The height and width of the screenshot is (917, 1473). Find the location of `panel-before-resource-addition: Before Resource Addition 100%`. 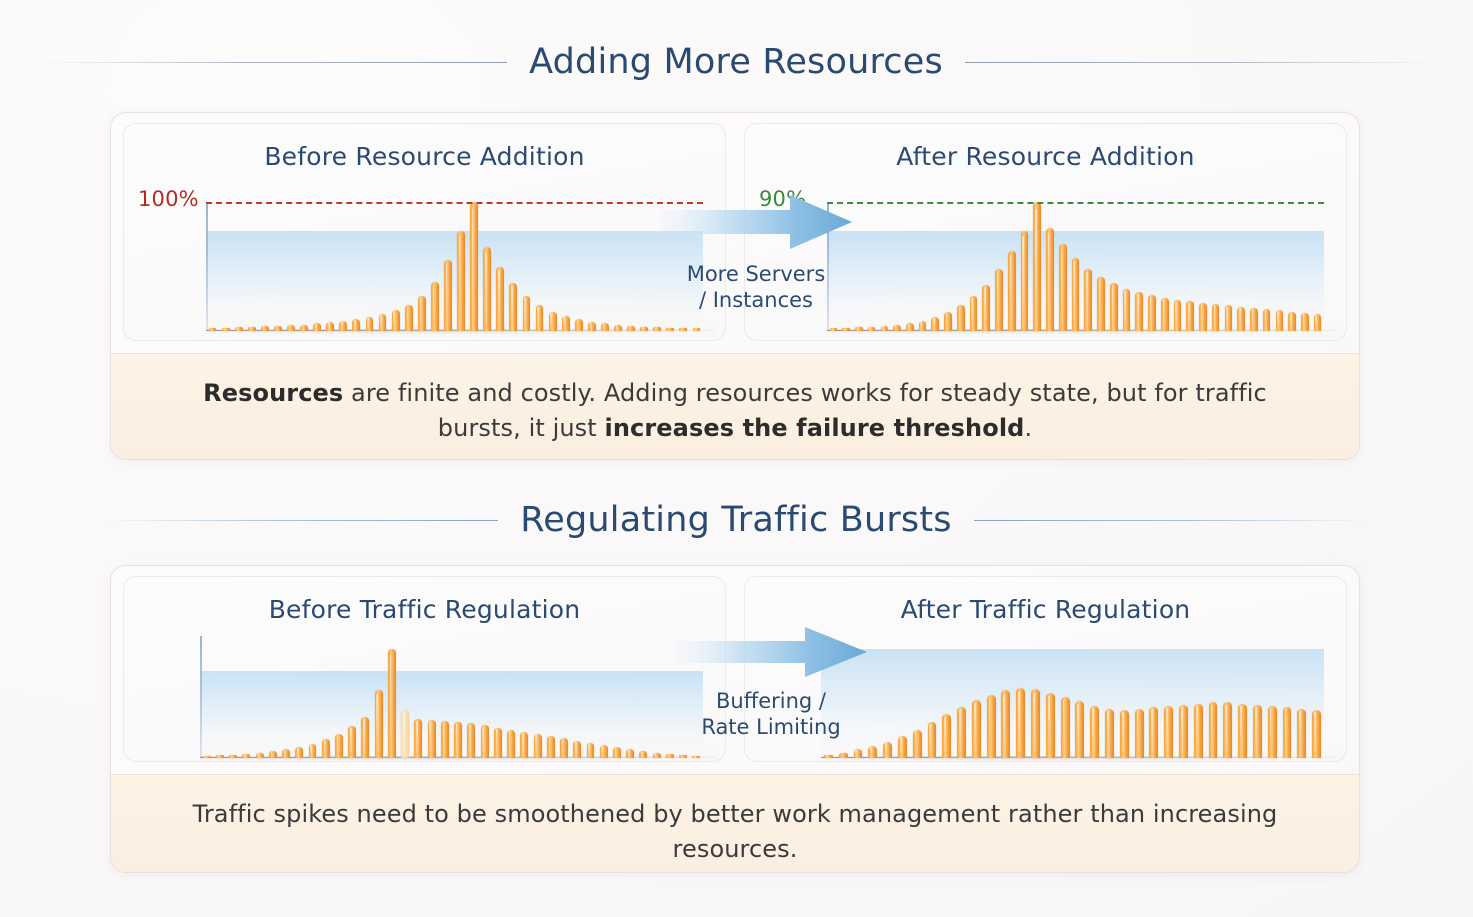

panel-before-resource-addition: Before Resource Addition 100% is located at coordinates (424, 232).